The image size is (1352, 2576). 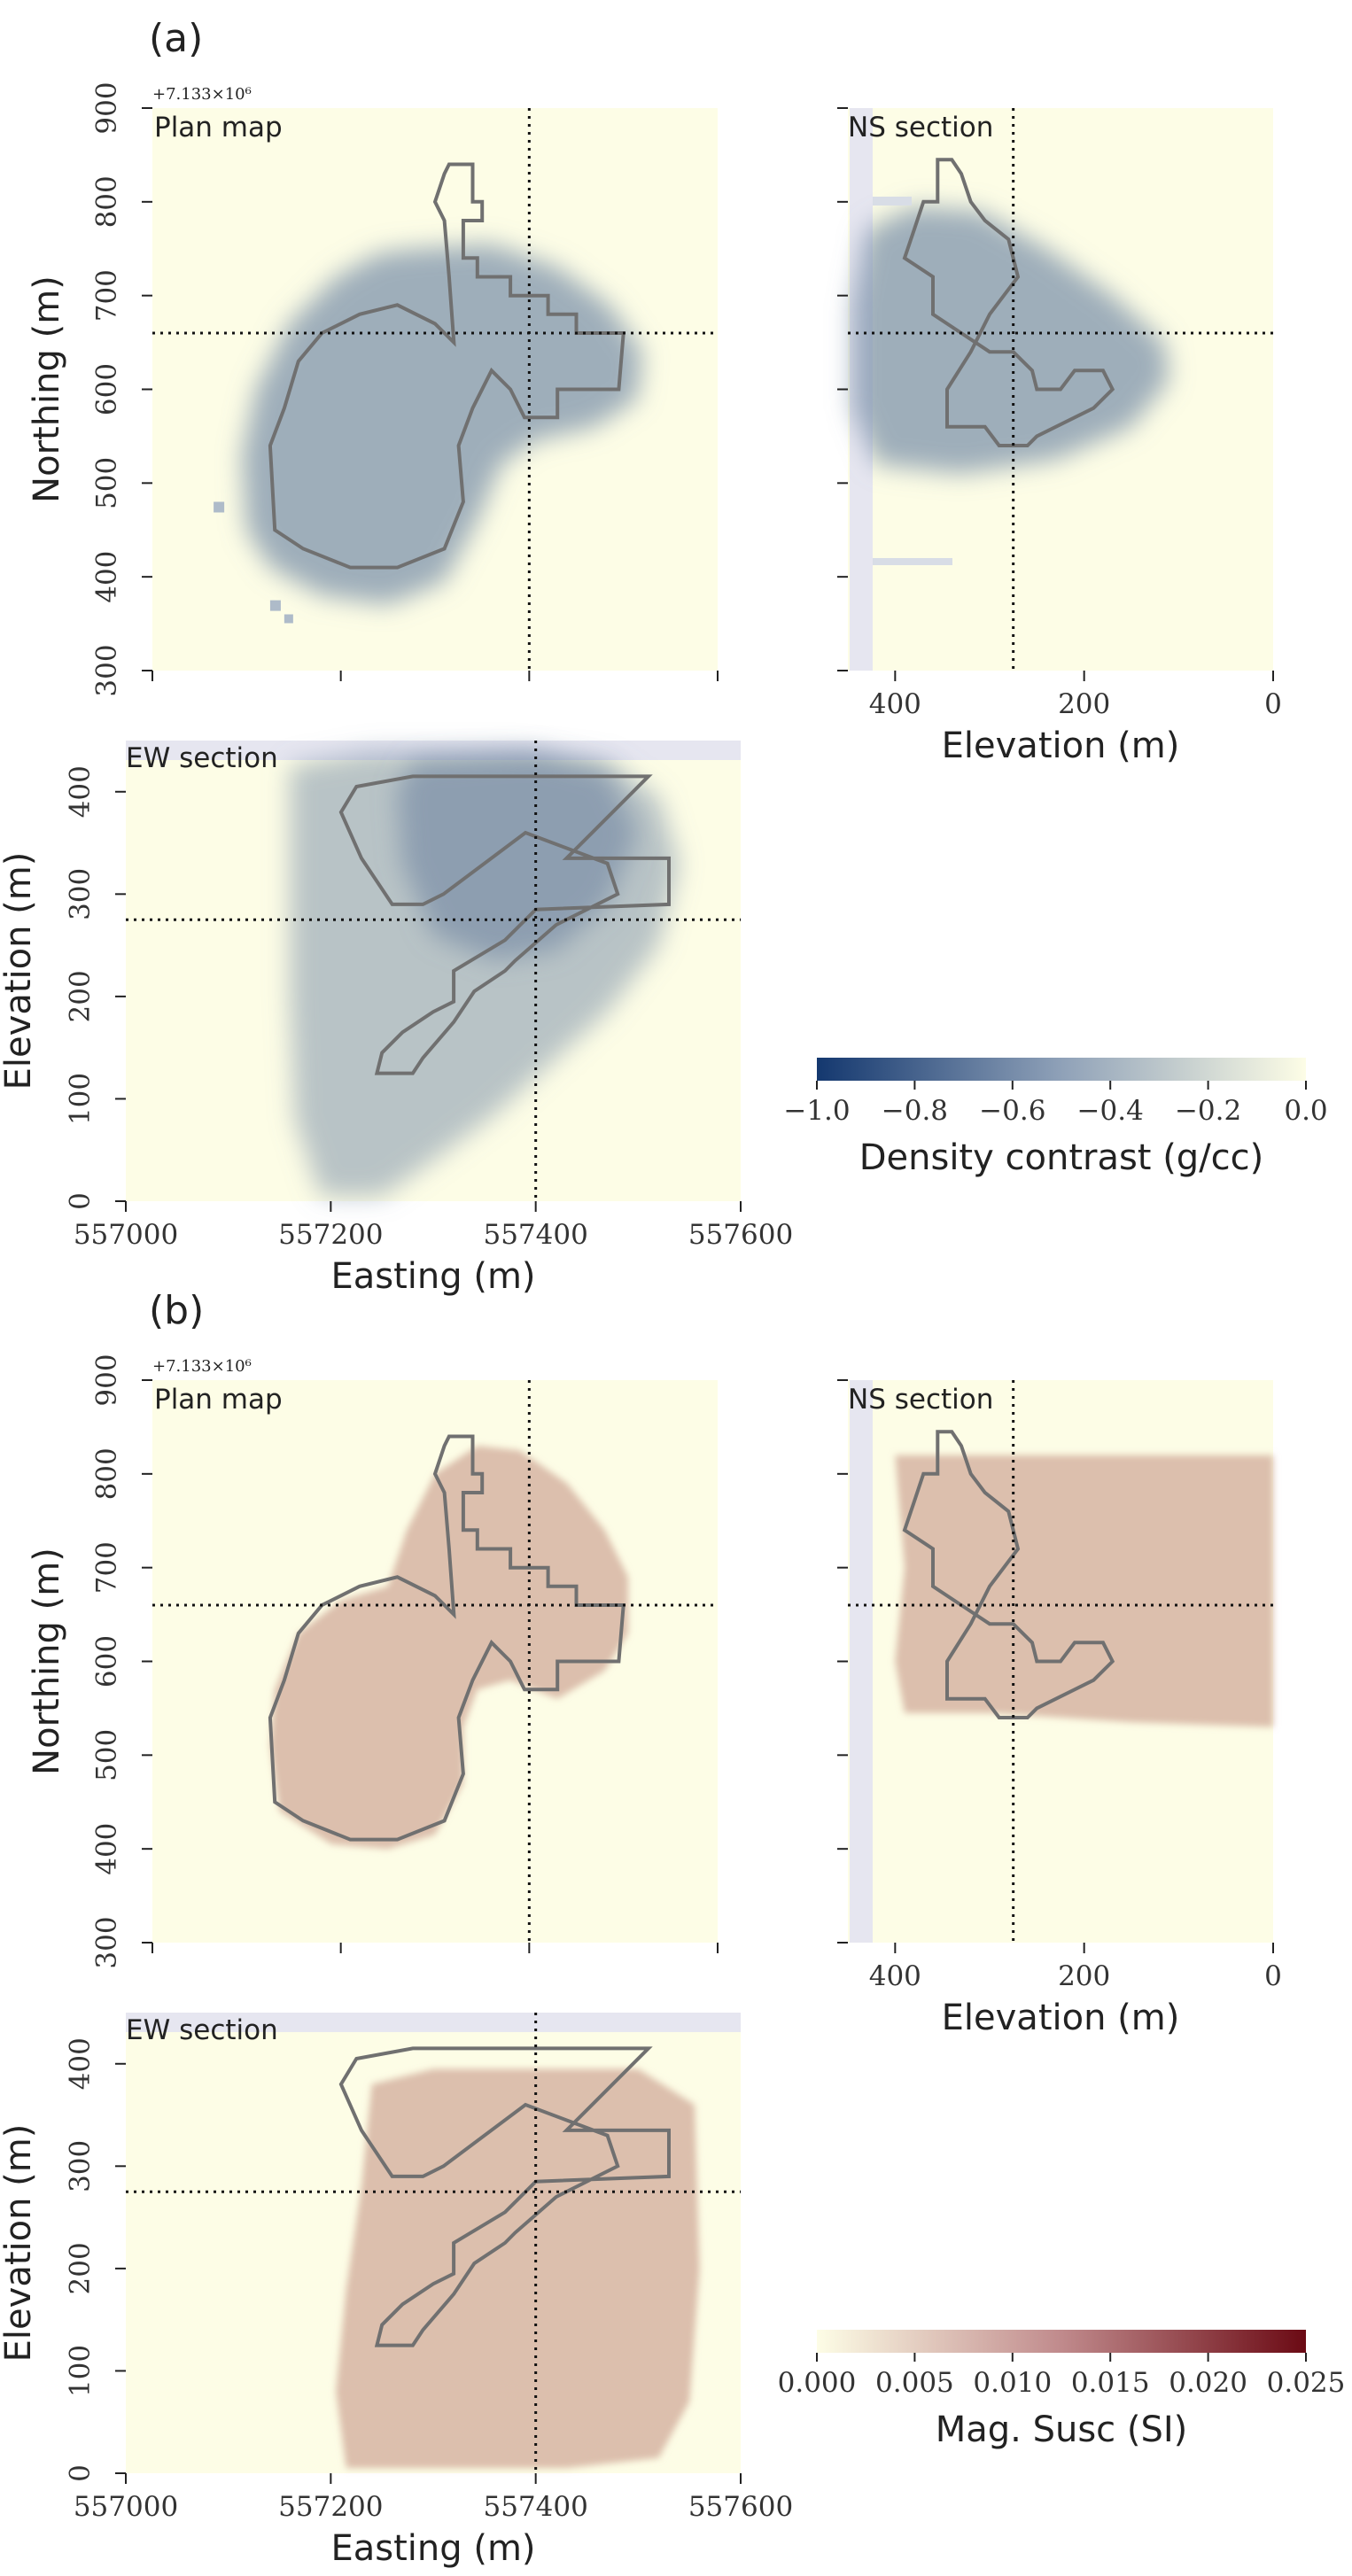 What do you see at coordinates (1306, 2383) in the screenshot?
I see `colorbar-tick-label: 0.025` at bounding box center [1306, 2383].